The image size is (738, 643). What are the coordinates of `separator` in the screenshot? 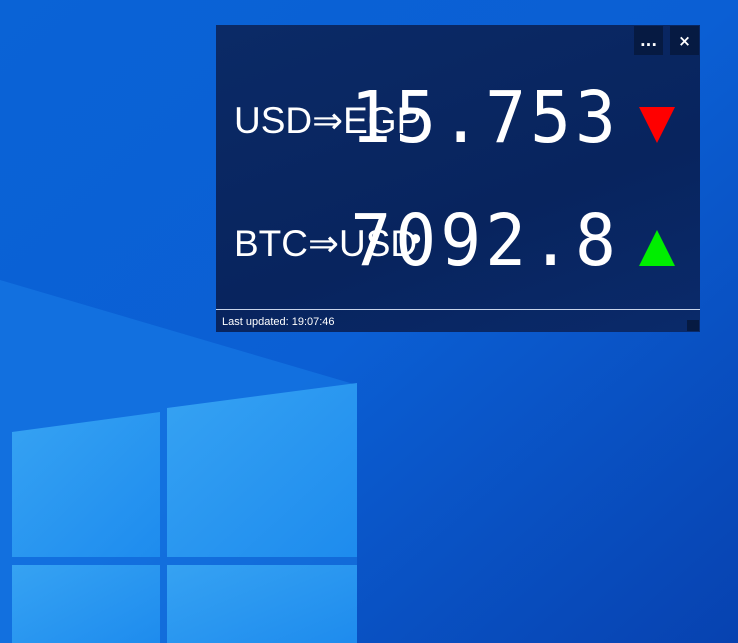 It's located at (458, 309).